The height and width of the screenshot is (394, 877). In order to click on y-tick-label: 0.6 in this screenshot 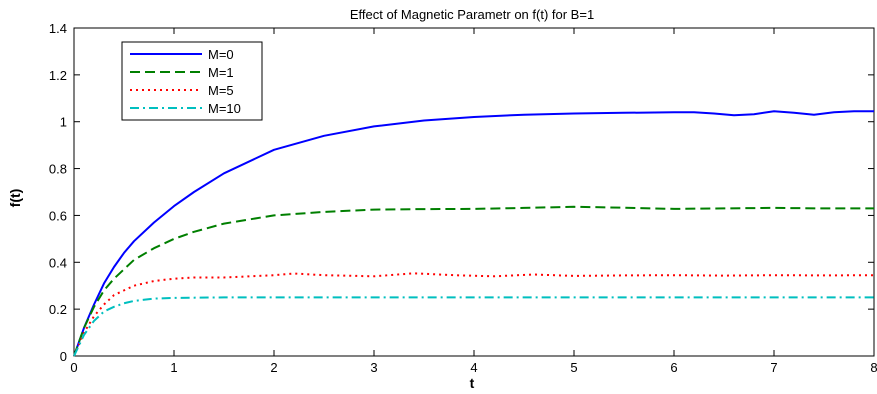, I will do `click(58, 215)`.